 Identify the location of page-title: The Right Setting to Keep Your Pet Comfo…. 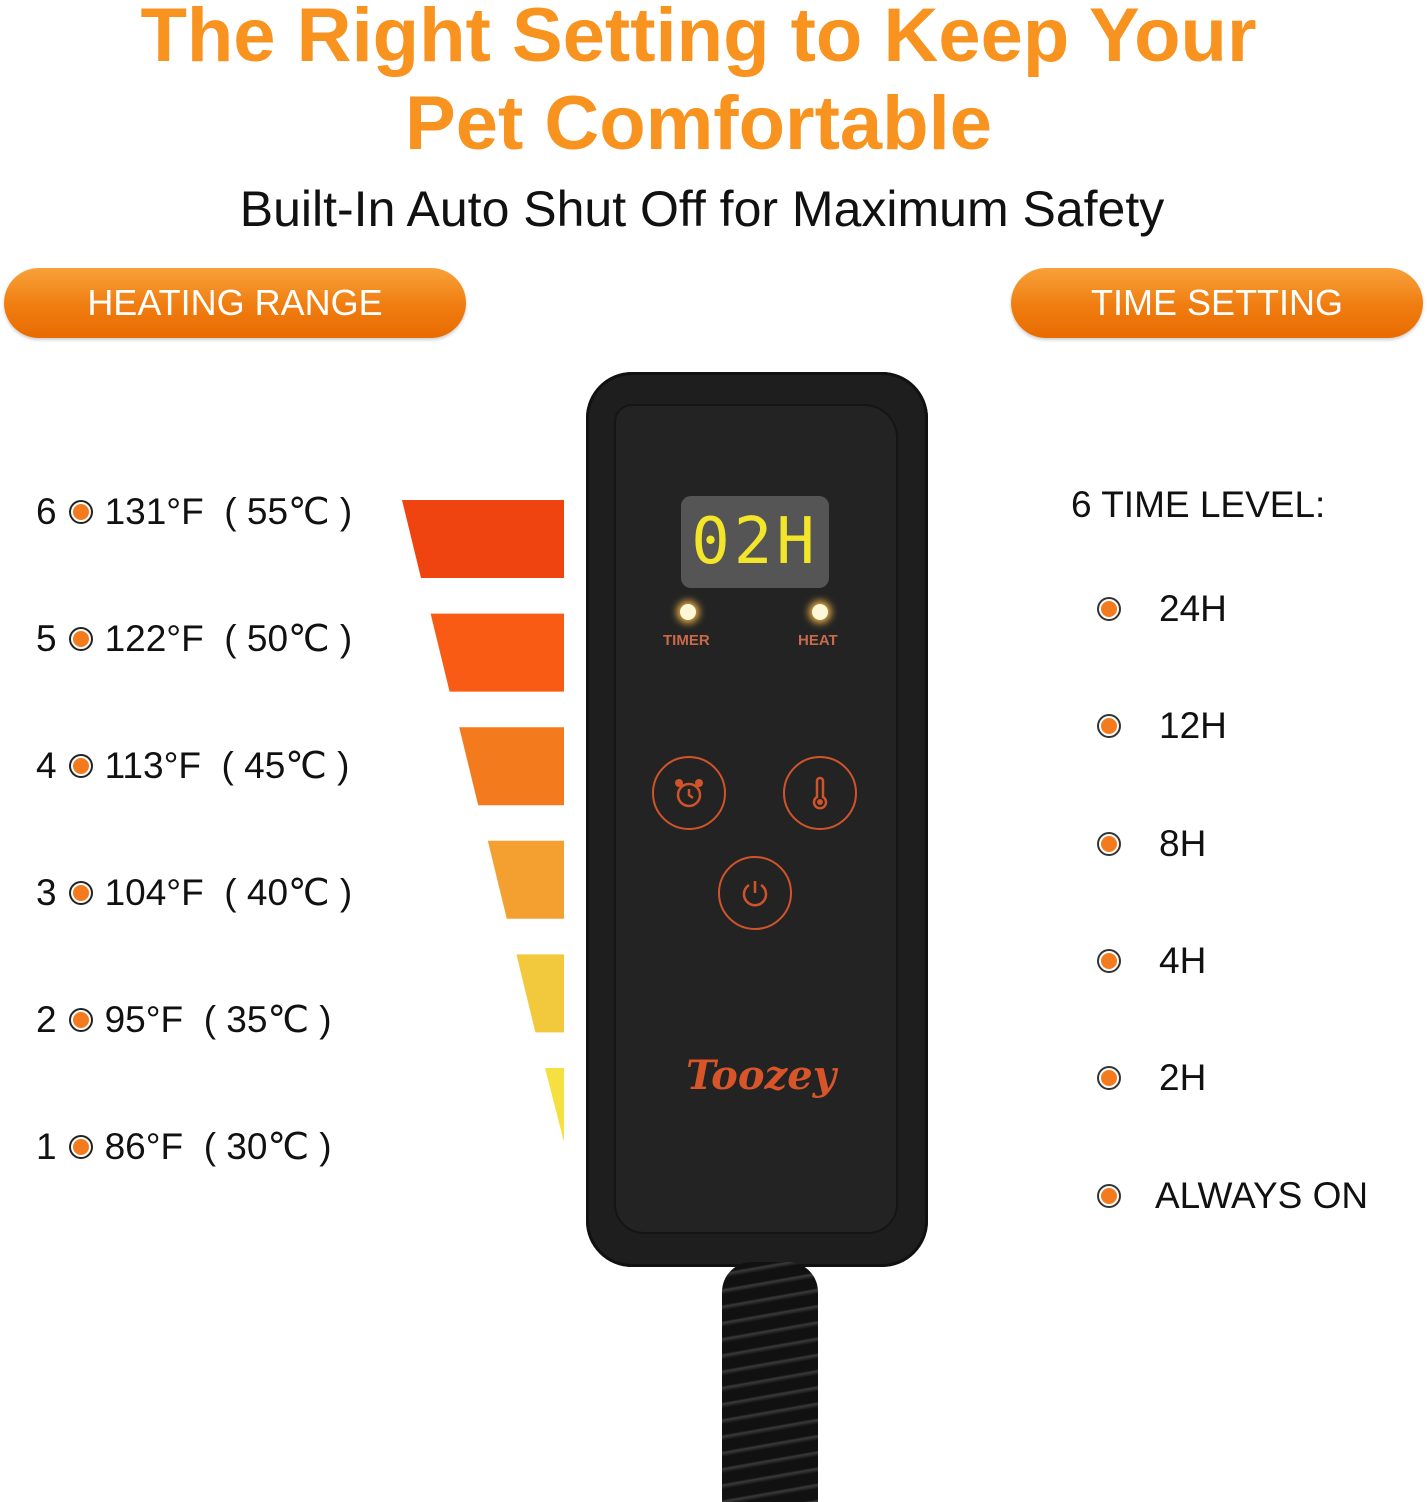
(698, 84).